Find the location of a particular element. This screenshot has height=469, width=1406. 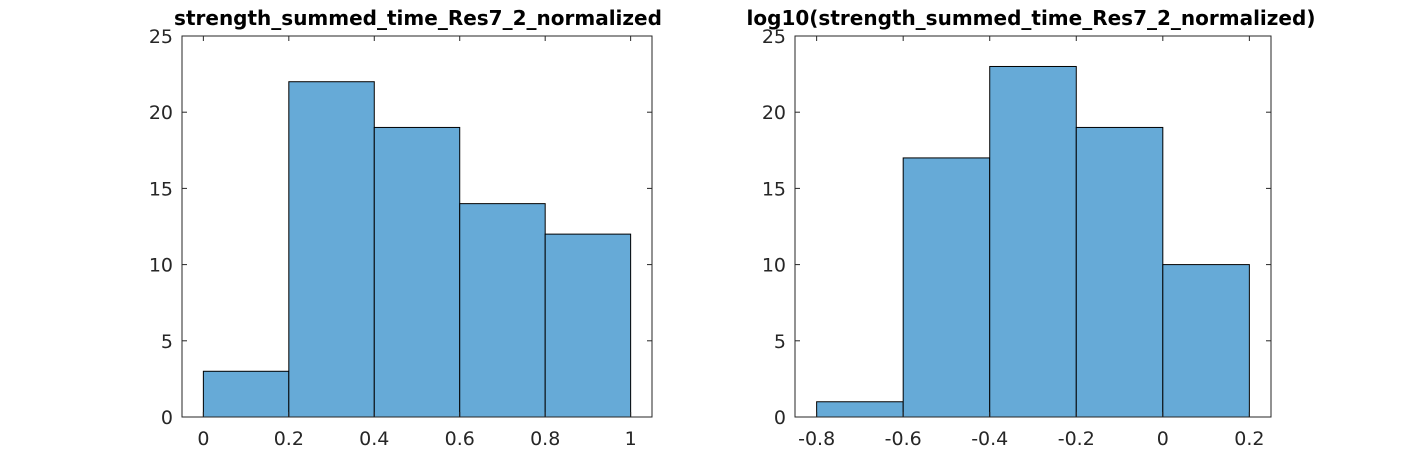

x-tick-label-left-1: 0.2 is located at coordinates (289, 439).